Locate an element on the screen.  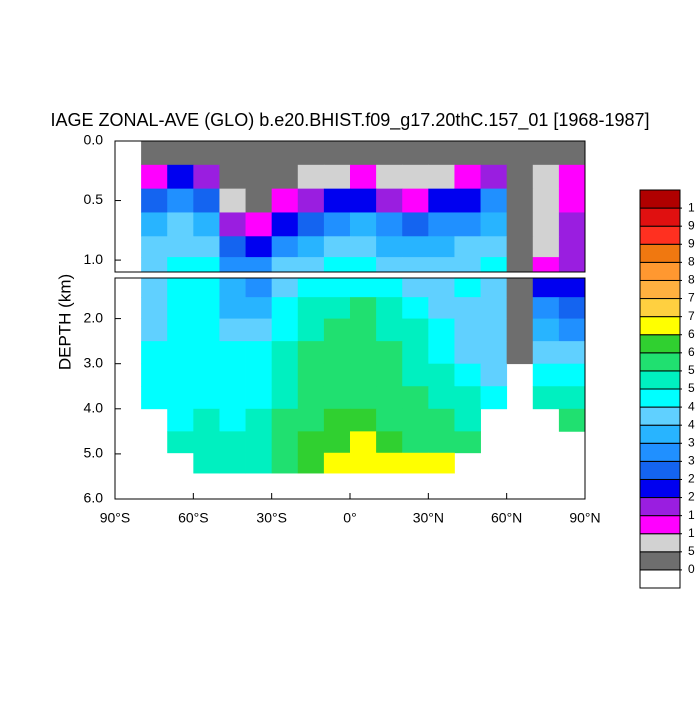
y-tick-label: 1.0 is located at coordinates (94, 259).